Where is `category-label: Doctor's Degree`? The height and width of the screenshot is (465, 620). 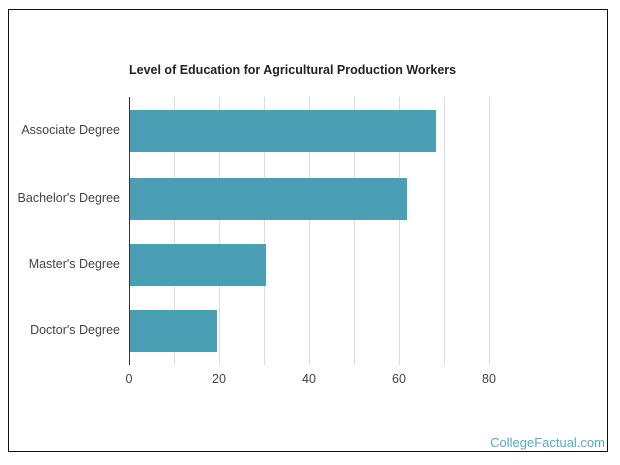 category-label: Doctor's Degree is located at coordinates (75, 330).